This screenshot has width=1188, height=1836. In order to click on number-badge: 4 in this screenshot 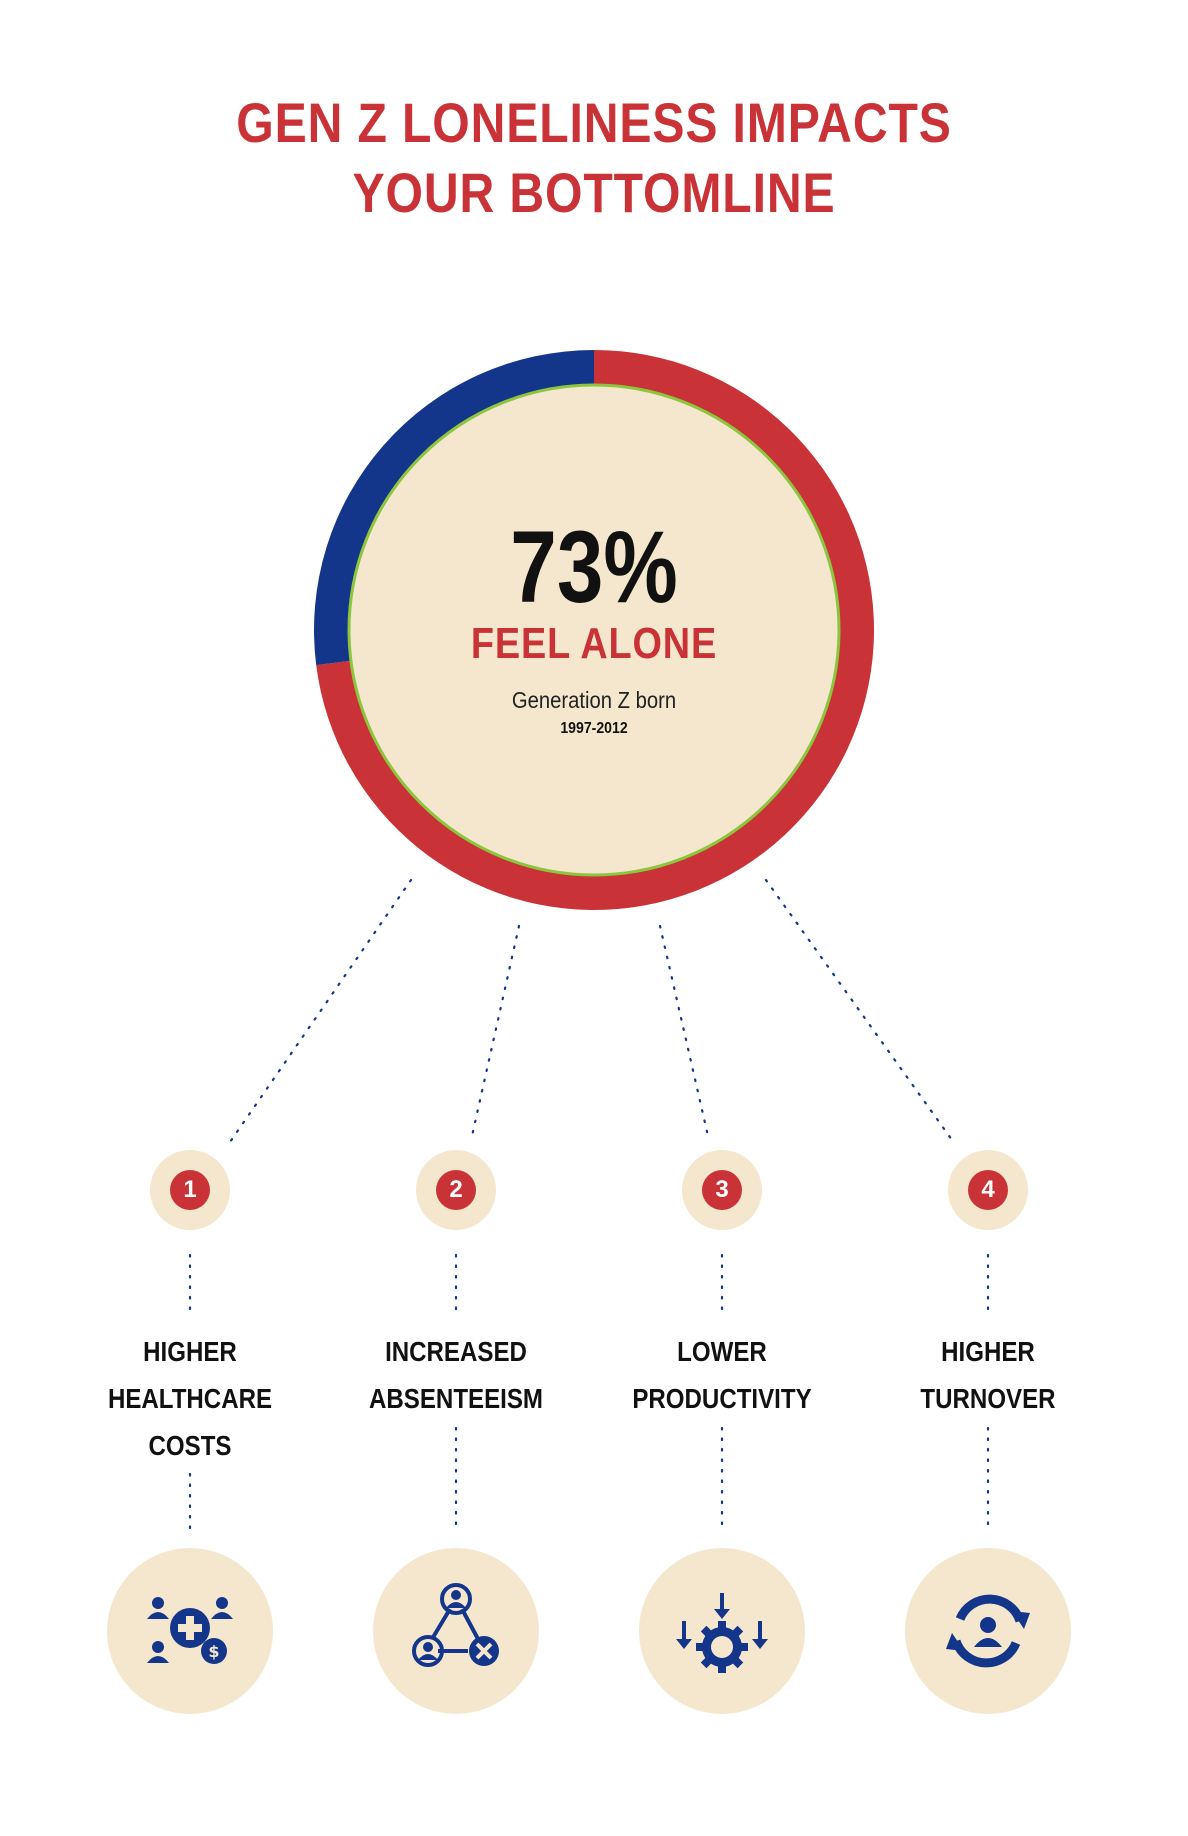, I will do `click(988, 1190)`.